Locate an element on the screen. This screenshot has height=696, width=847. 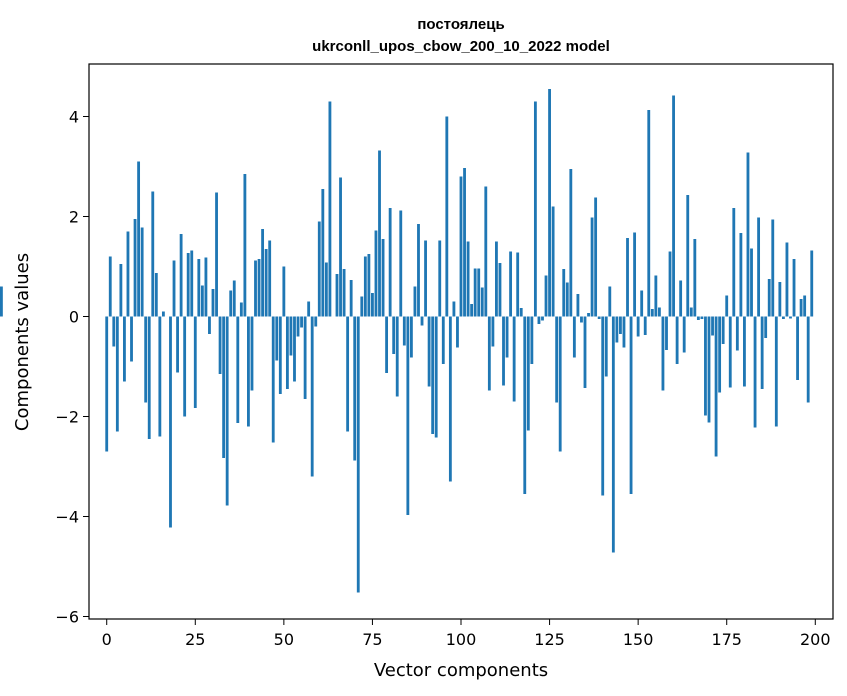
x-tick-label: 125 is located at coordinates (549, 639).